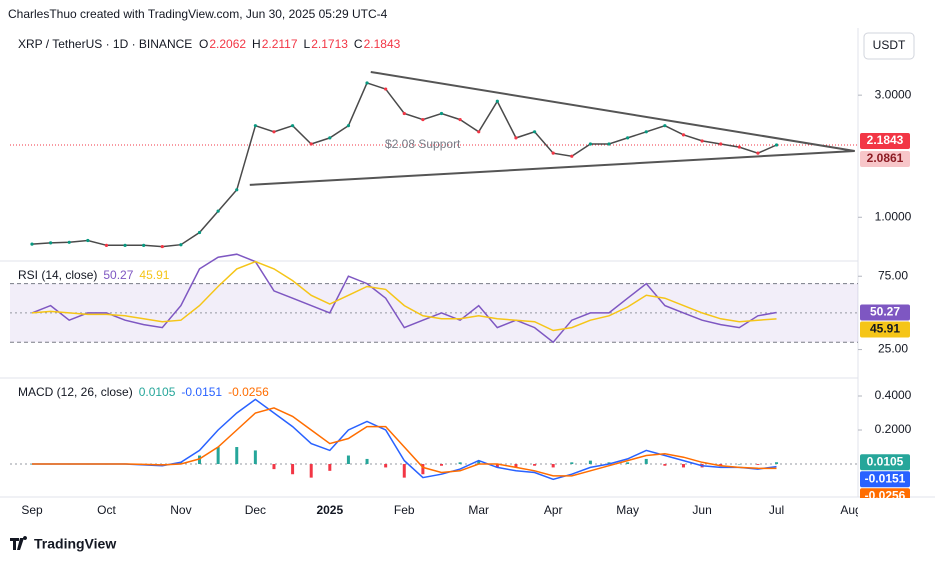  I want to click on ohlc-key: O, so click(203, 44).